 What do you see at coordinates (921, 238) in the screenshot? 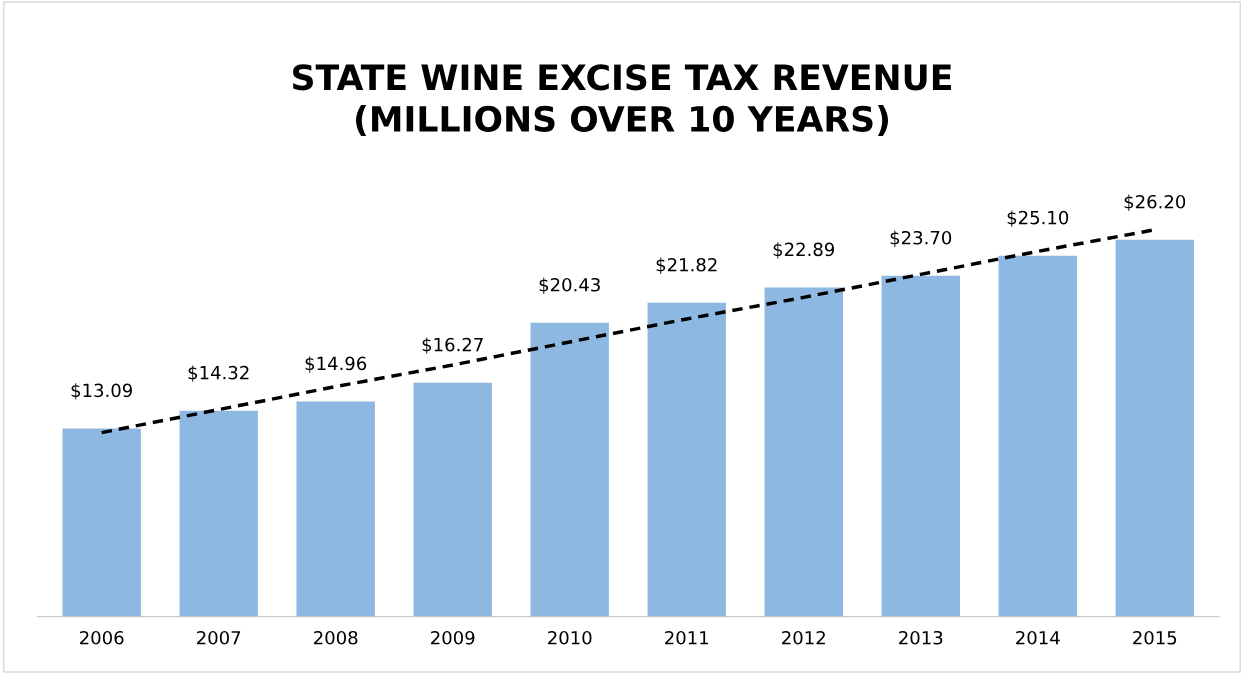
I see `data-label: $23.70` at bounding box center [921, 238].